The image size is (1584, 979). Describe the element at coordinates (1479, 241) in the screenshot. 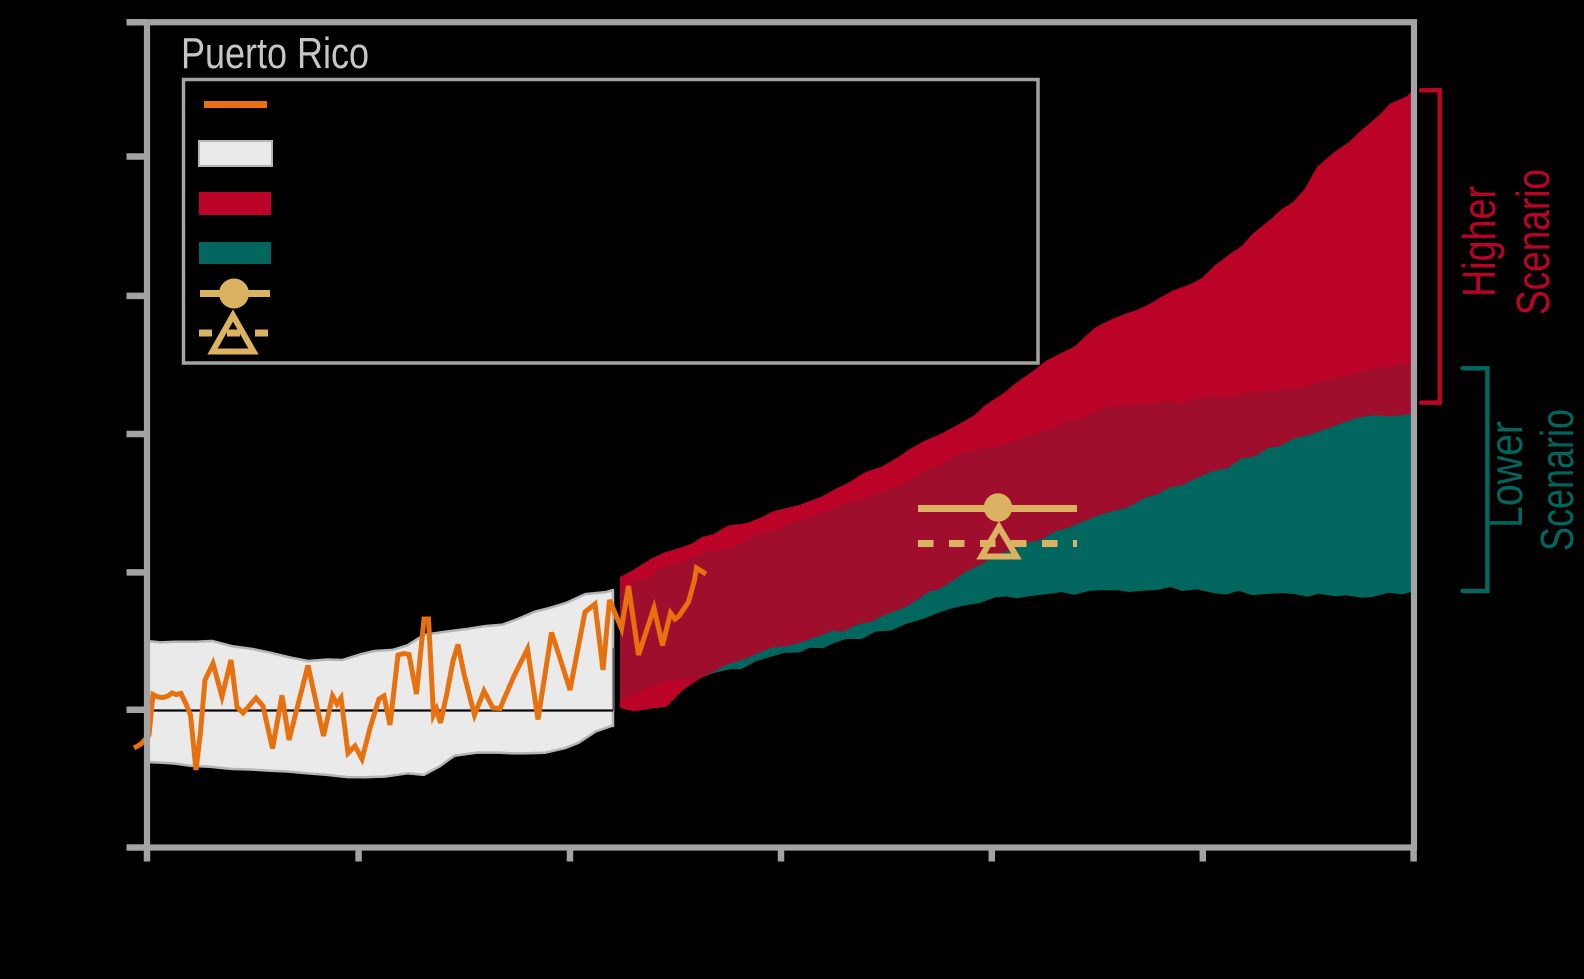

I see `svg-text: Higher` at that location.